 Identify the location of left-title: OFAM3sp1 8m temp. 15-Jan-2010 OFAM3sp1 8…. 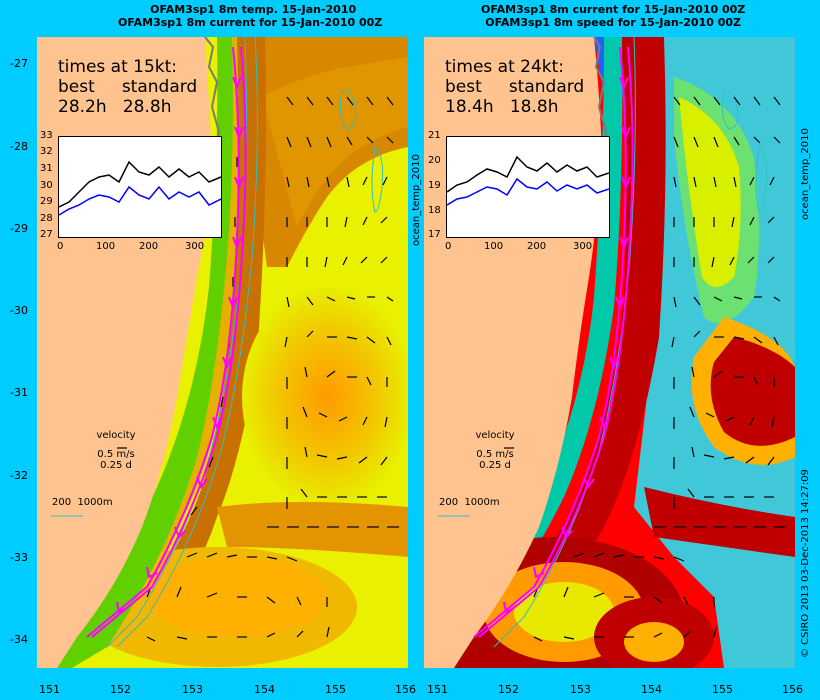
(250, 16).